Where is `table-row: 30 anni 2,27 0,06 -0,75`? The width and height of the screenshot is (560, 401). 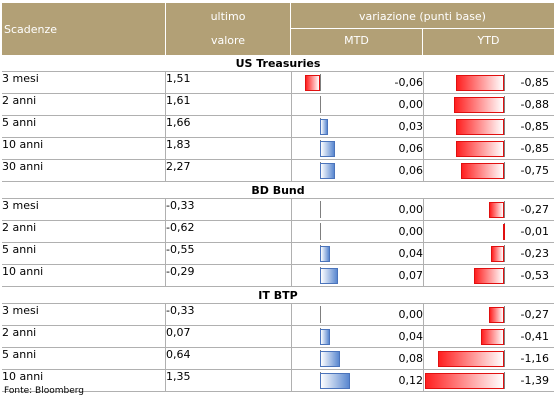
table-row: 30 anni 2,27 0,06 -0,75 is located at coordinates (278, 171).